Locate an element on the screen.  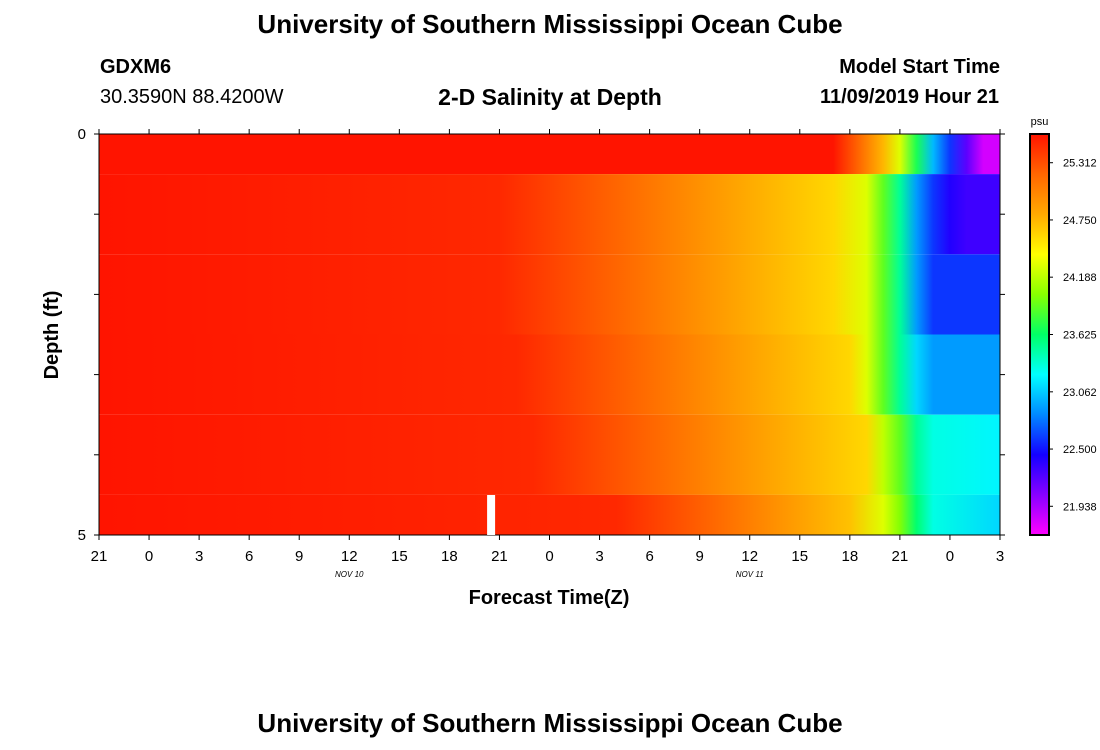
colorbar-tick-label: 22.500 is located at coordinates (1080, 450).